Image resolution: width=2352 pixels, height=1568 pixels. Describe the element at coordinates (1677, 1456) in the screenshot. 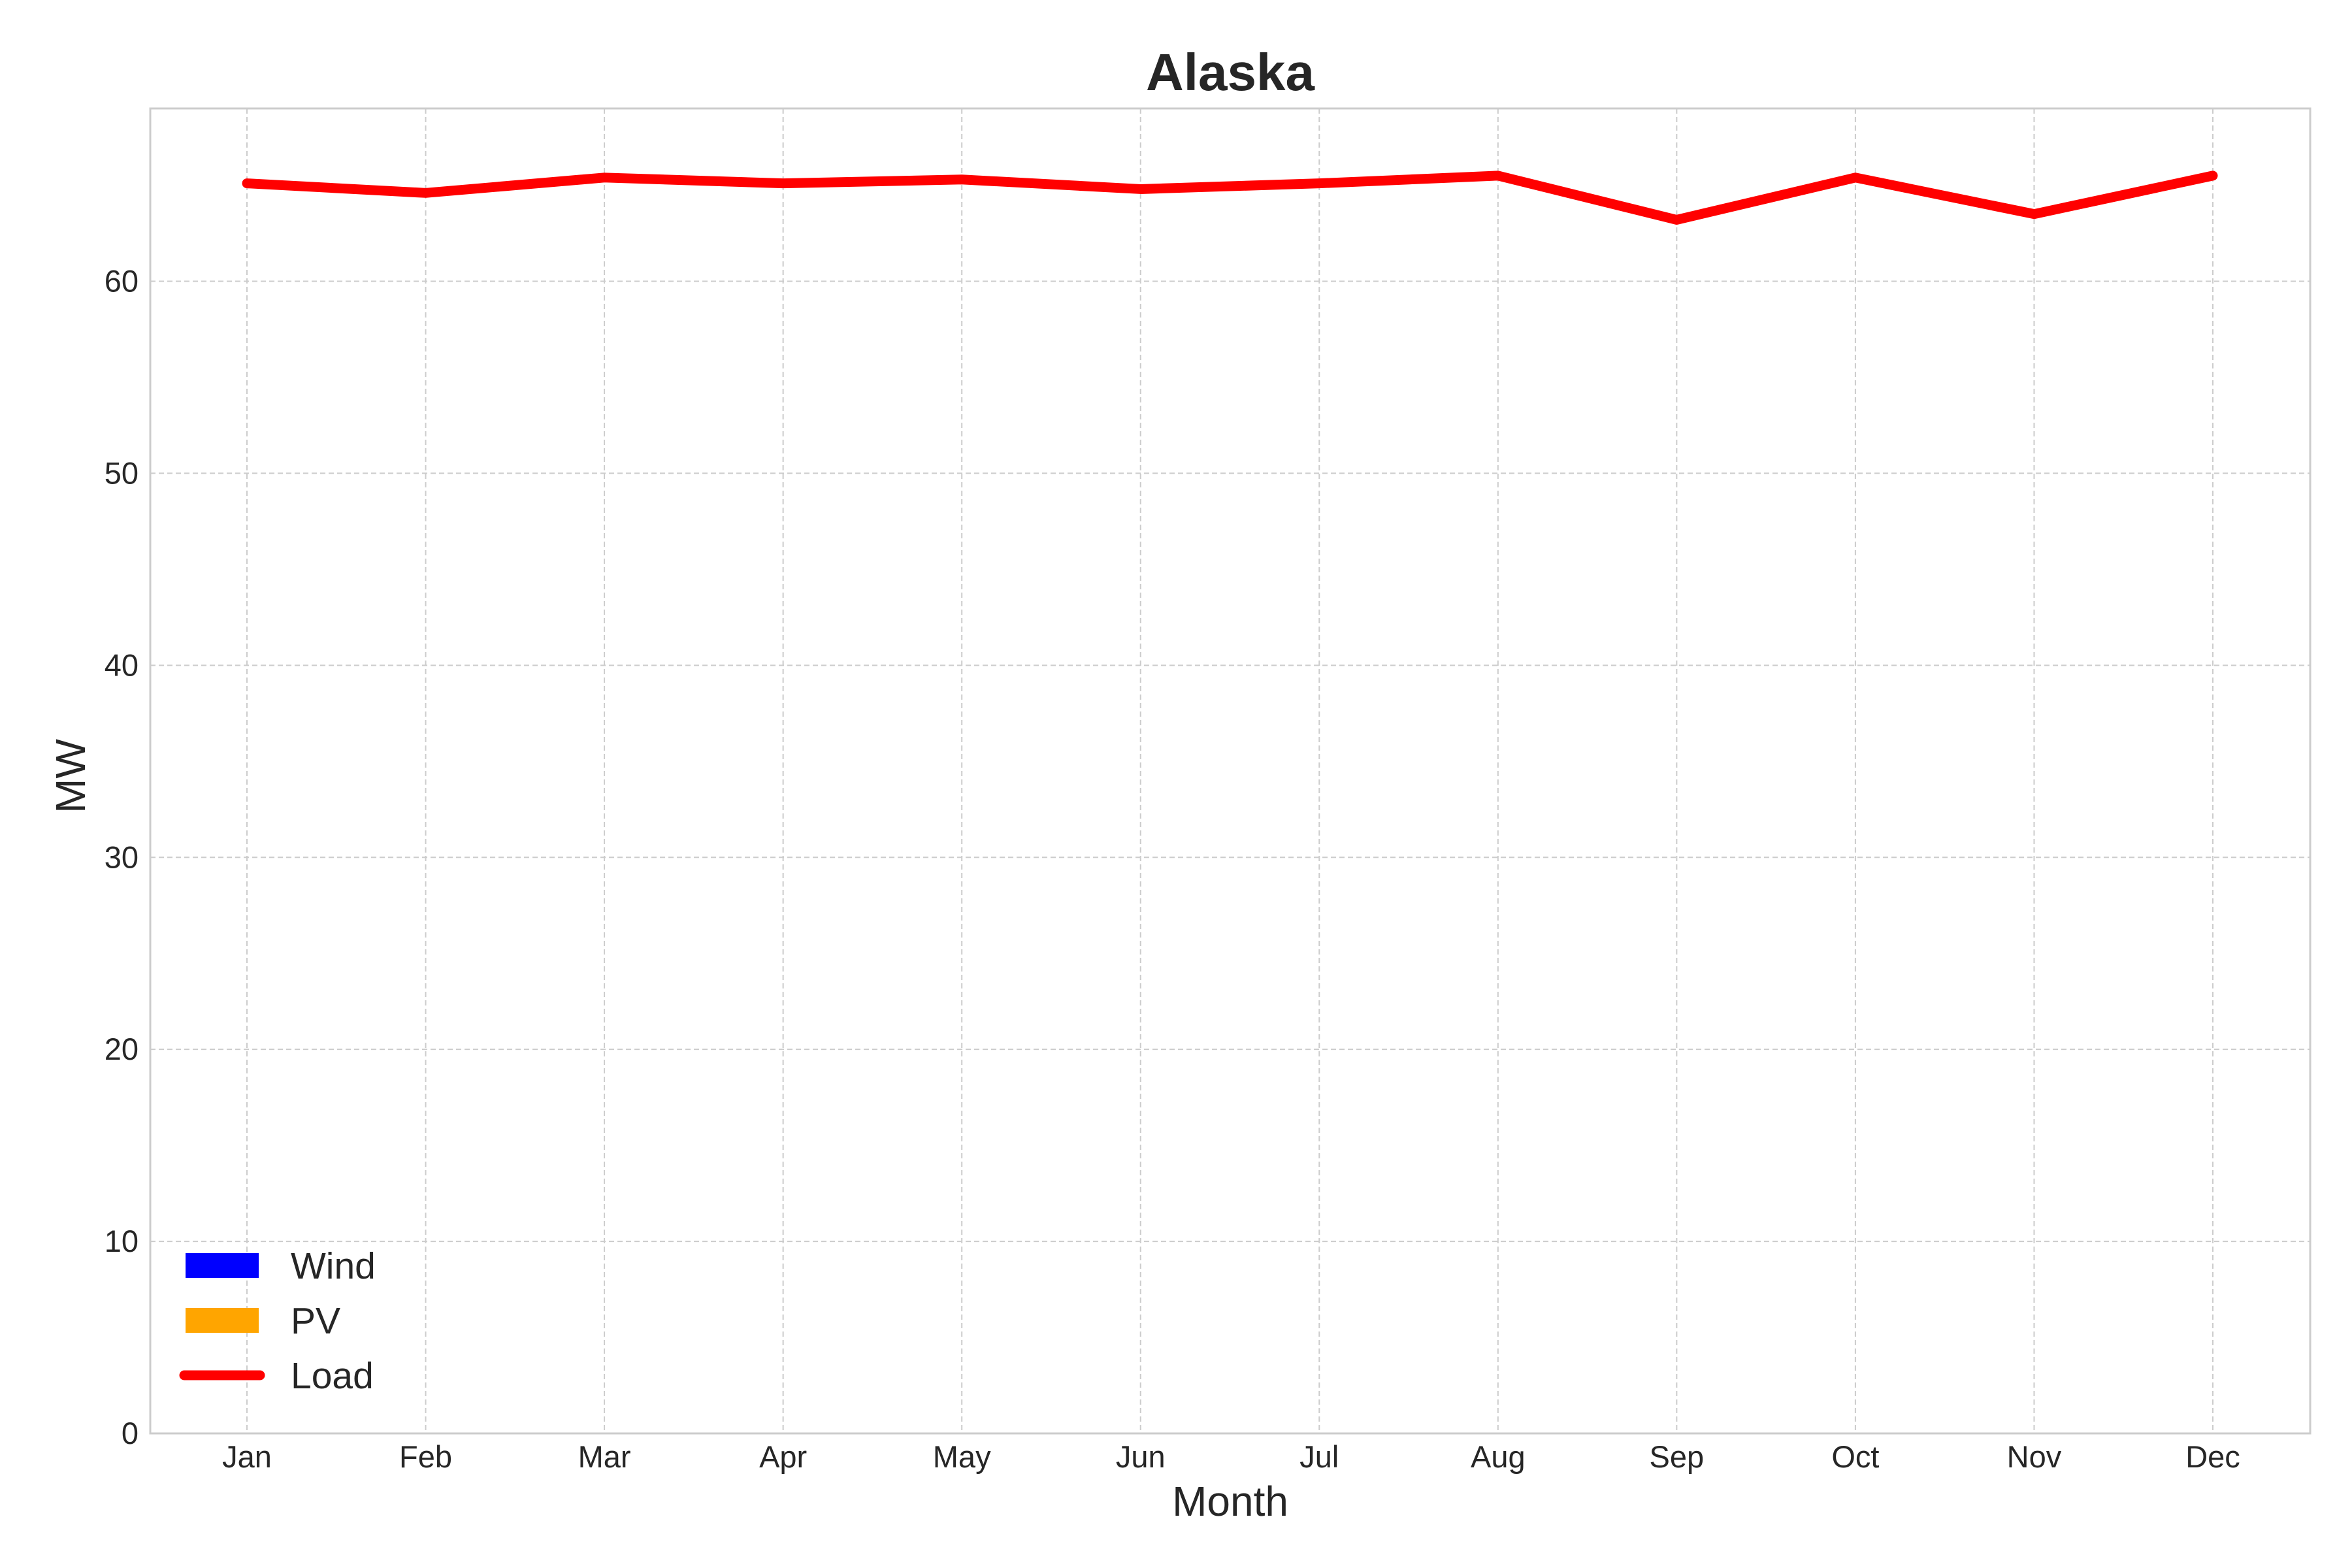

I see `x-tick-label: Sep` at that location.